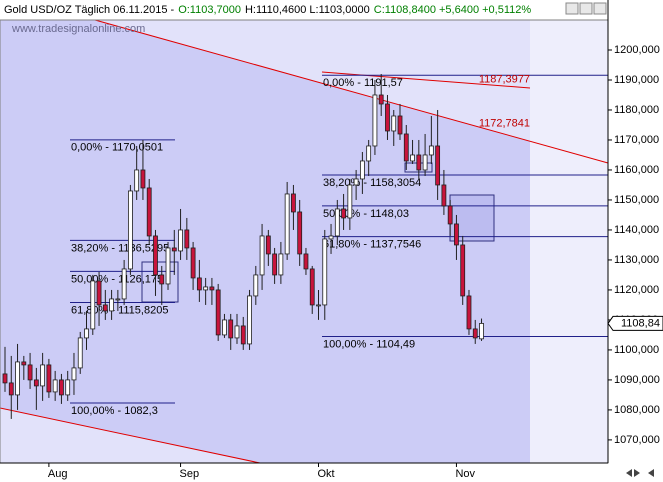 Image resolution: width=663 pixels, height=482 pixels. What do you see at coordinates (209, 10) in the screenshot?
I see `header-part: O:1103,7000` at bounding box center [209, 10].